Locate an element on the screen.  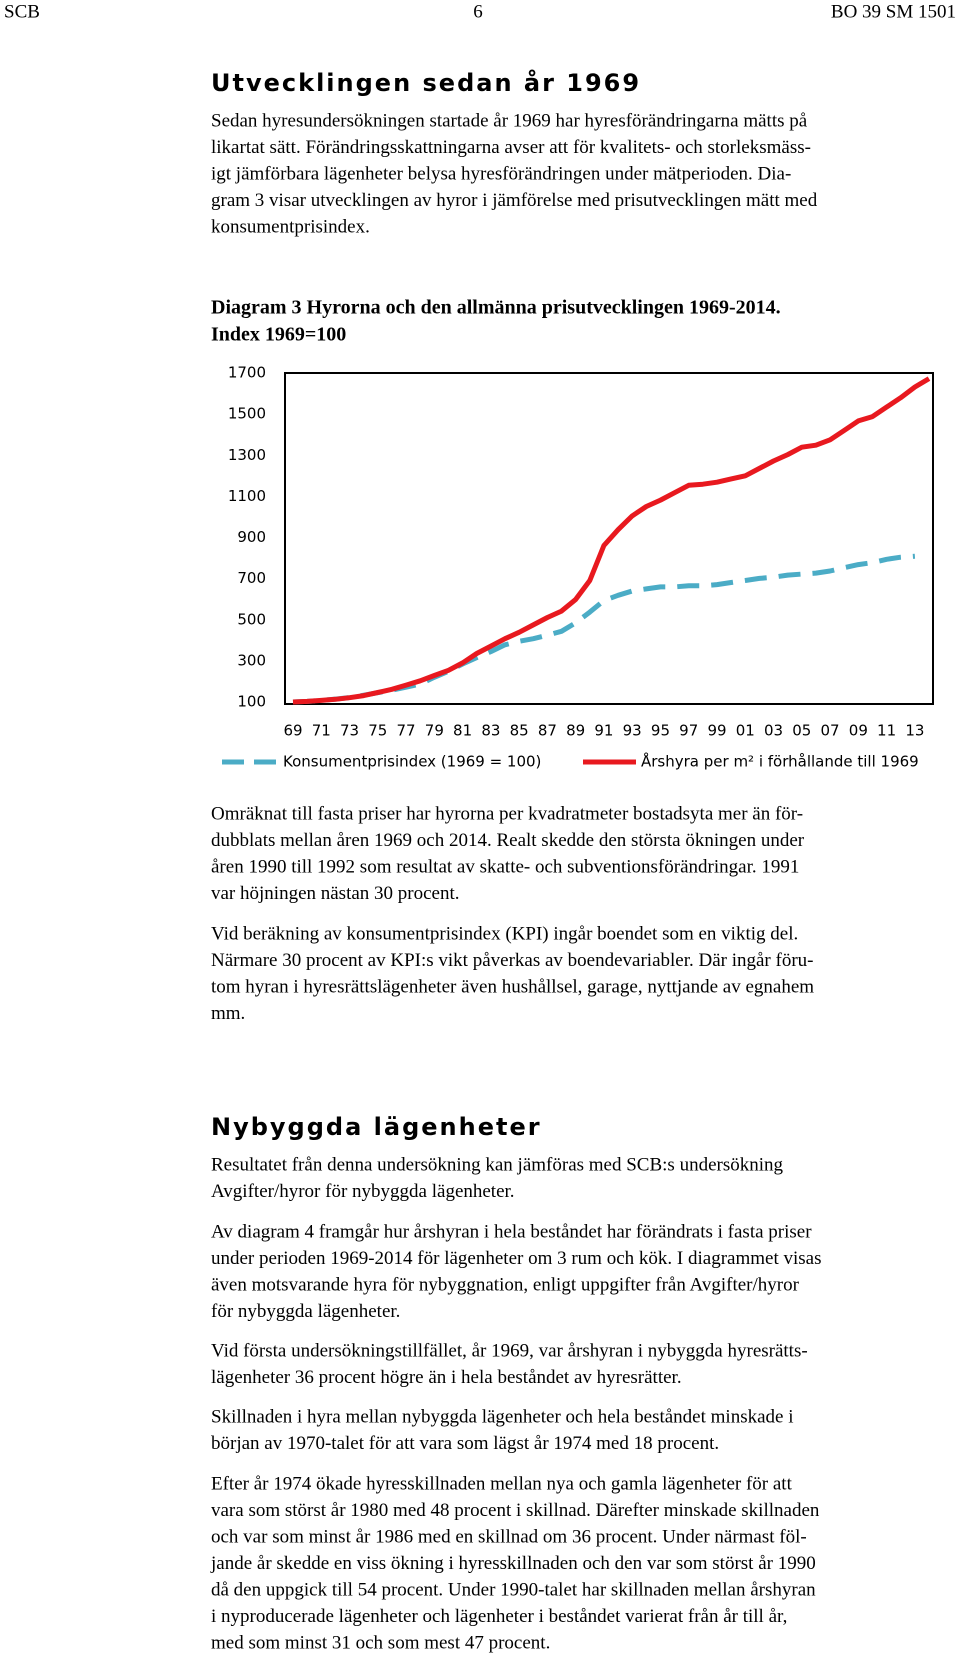
text-line: konsumentprisindex. is located at coordinates (290, 226).